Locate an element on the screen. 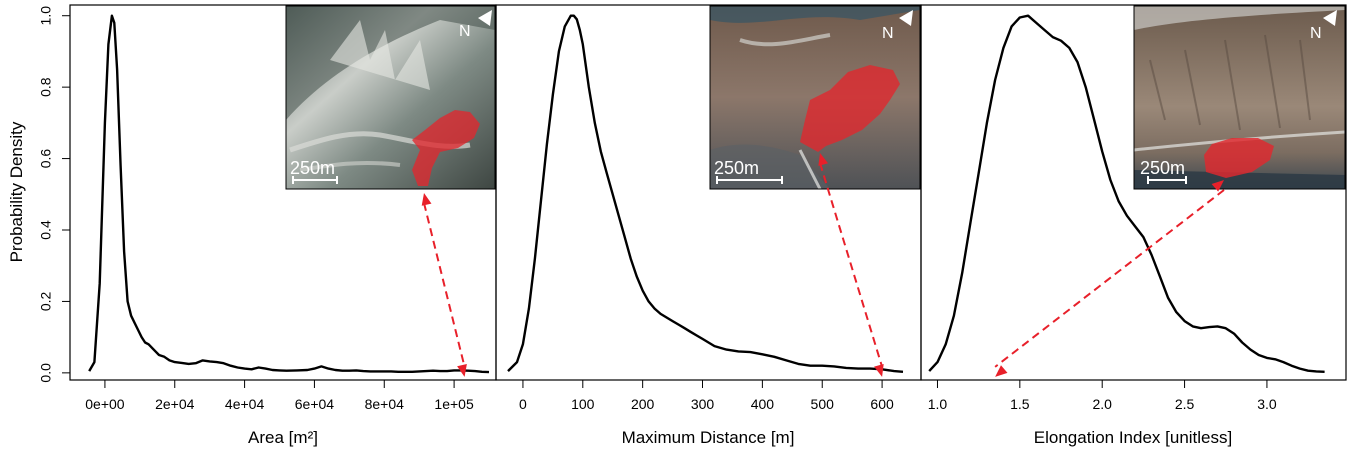 This screenshot has width=1349, height=455. inset-image-maximum-distance: N 250m is located at coordinates (815, 97).